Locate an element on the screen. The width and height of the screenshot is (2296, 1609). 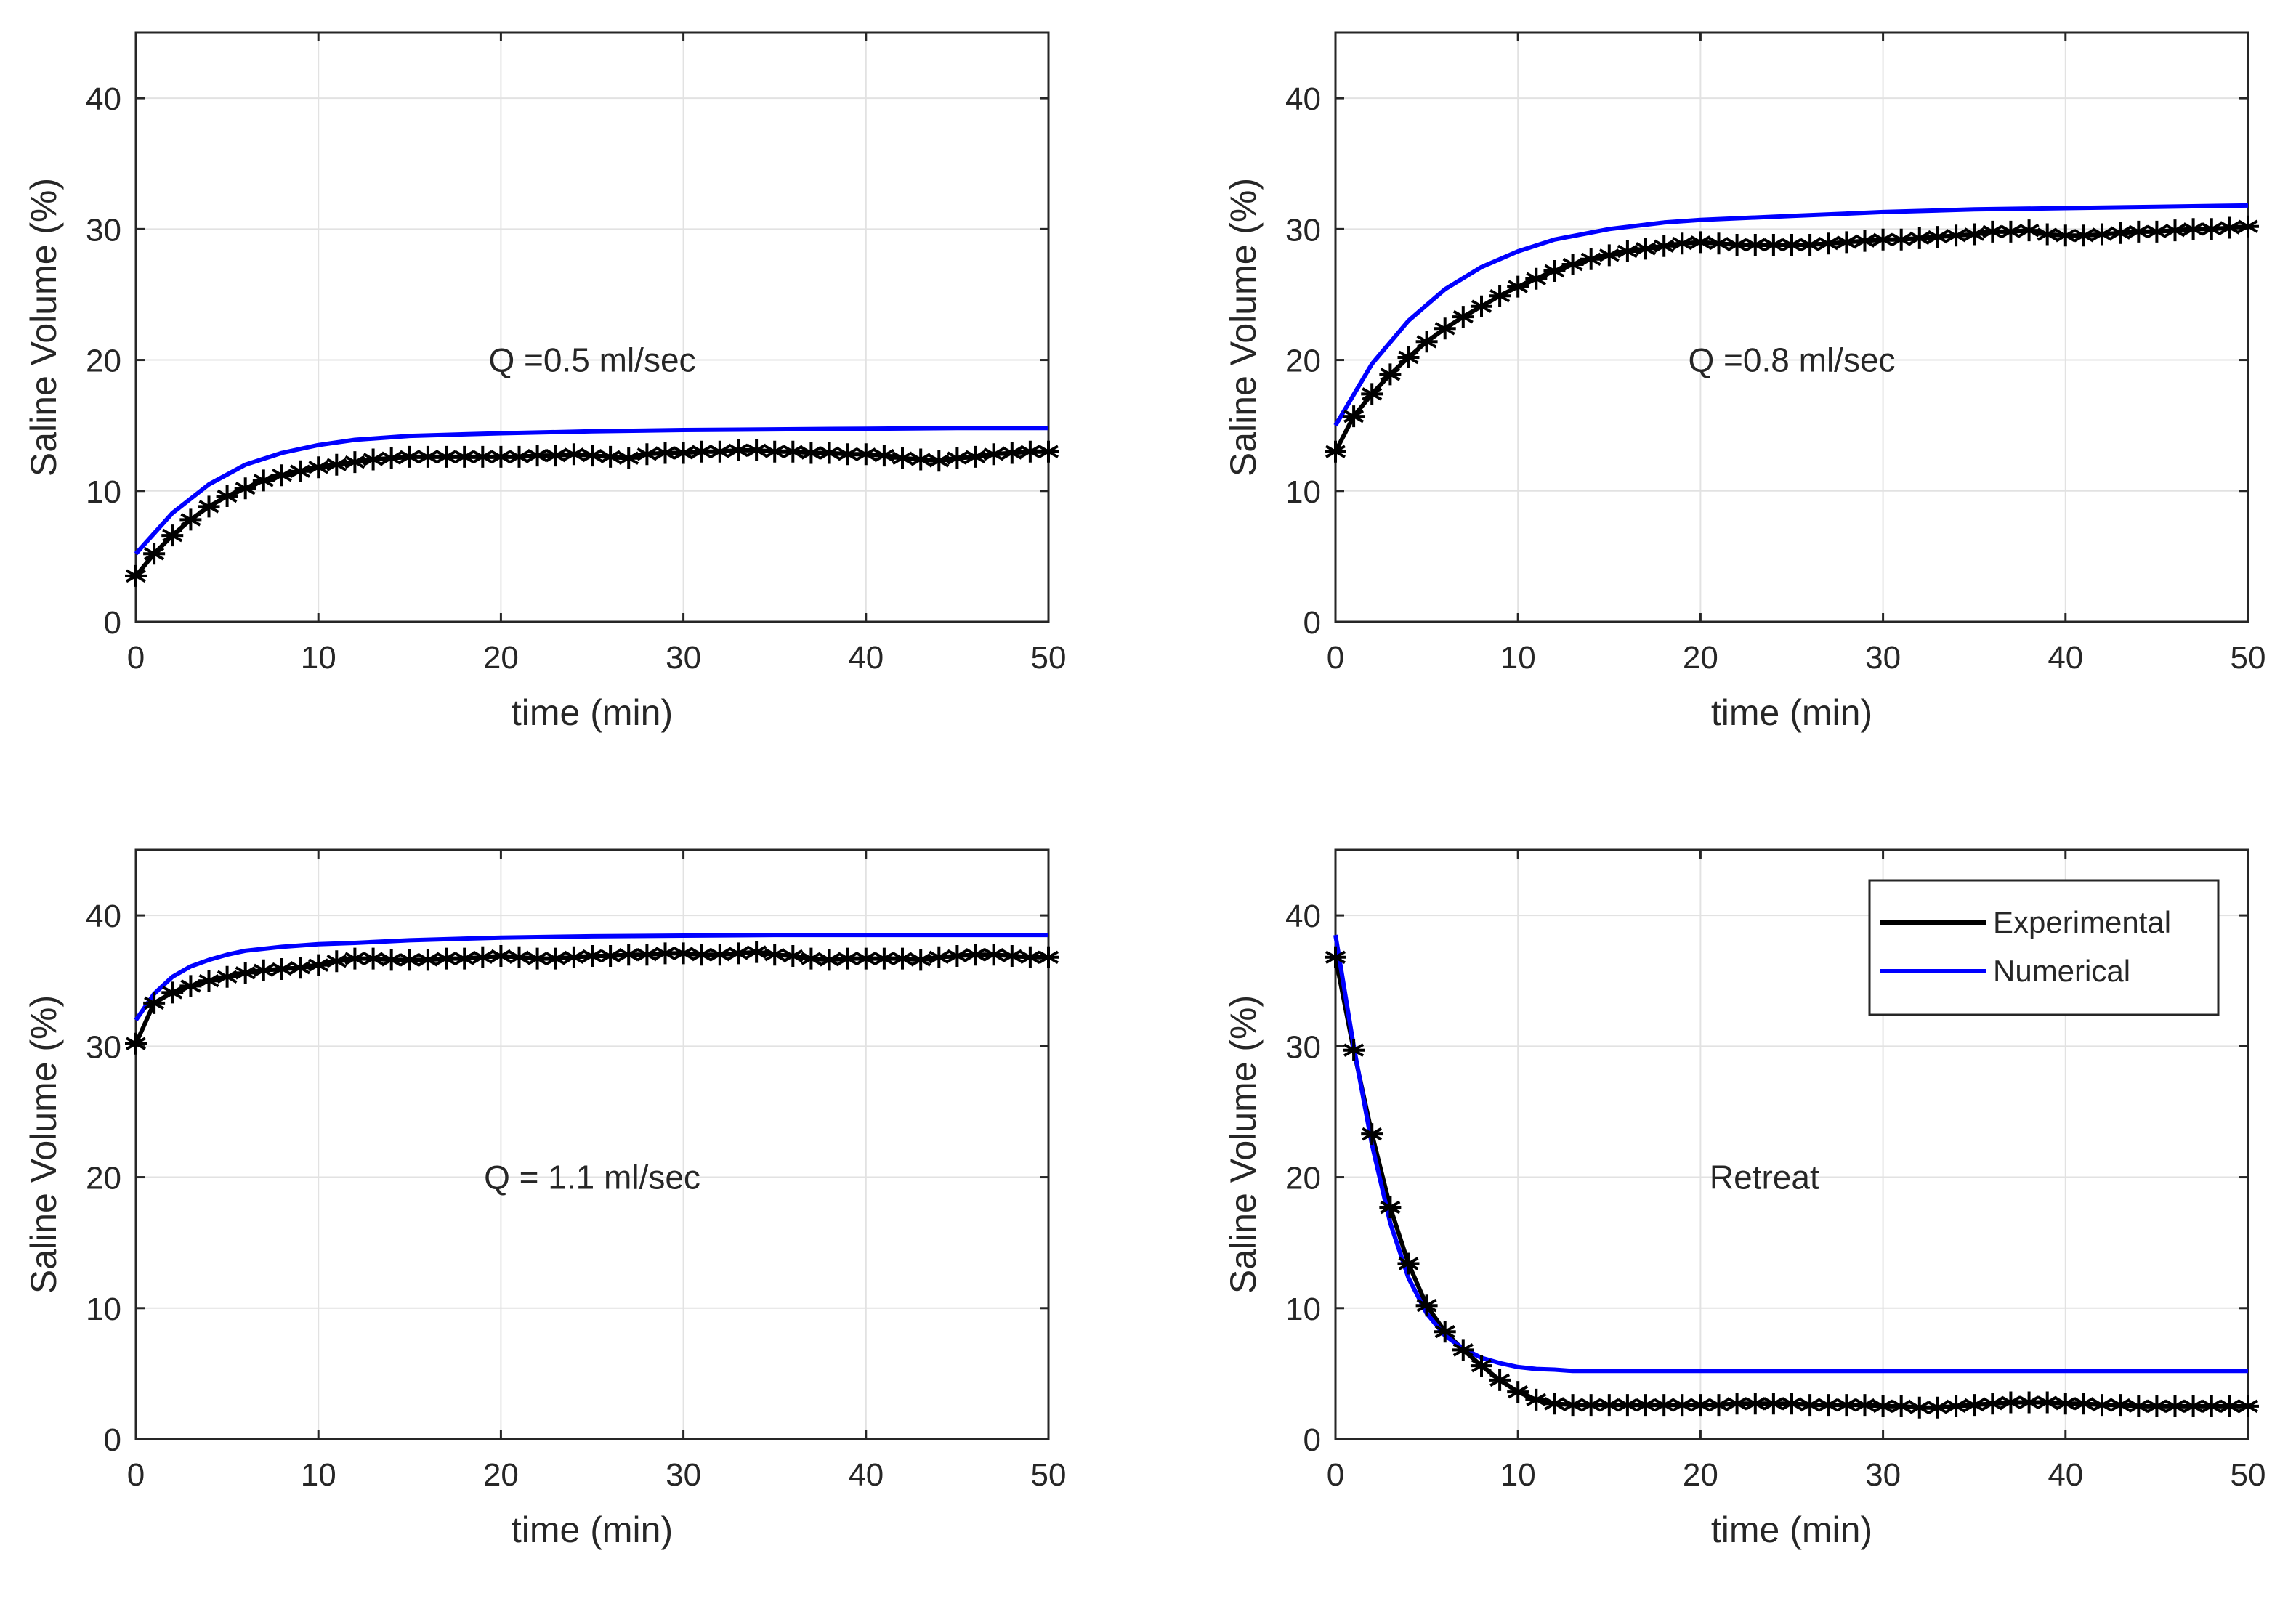
series-line-numerical is located at coordinates (1791, 315).